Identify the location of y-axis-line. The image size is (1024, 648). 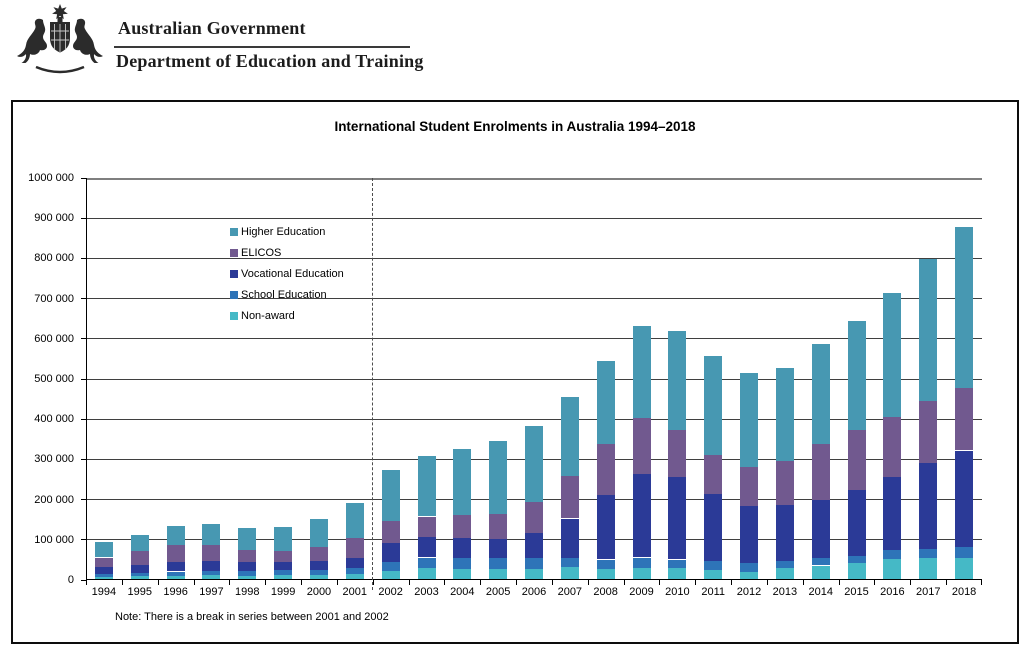
(86, 379).